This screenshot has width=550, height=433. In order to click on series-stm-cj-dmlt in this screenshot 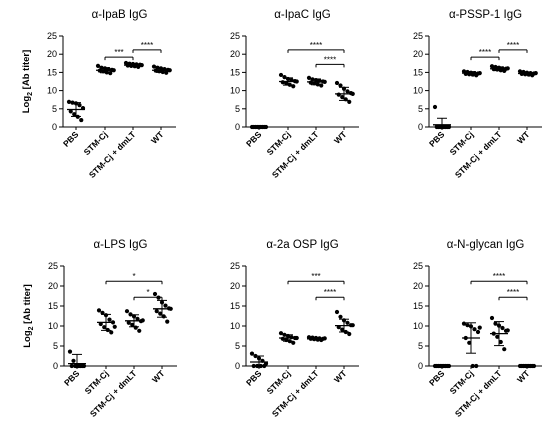, I will do `click(499, 333)`.